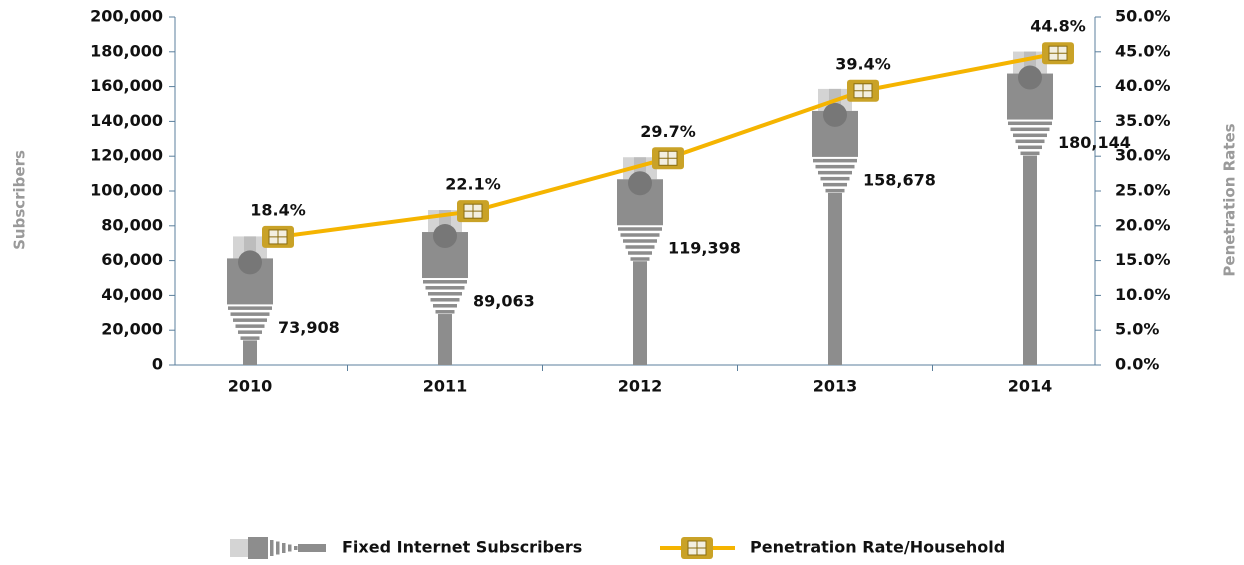 The image size is (1244, 565). Describe the element at coordinates (1143, 155) in the screenshot. I see `y2-tick-label: 30.0%` at that location.